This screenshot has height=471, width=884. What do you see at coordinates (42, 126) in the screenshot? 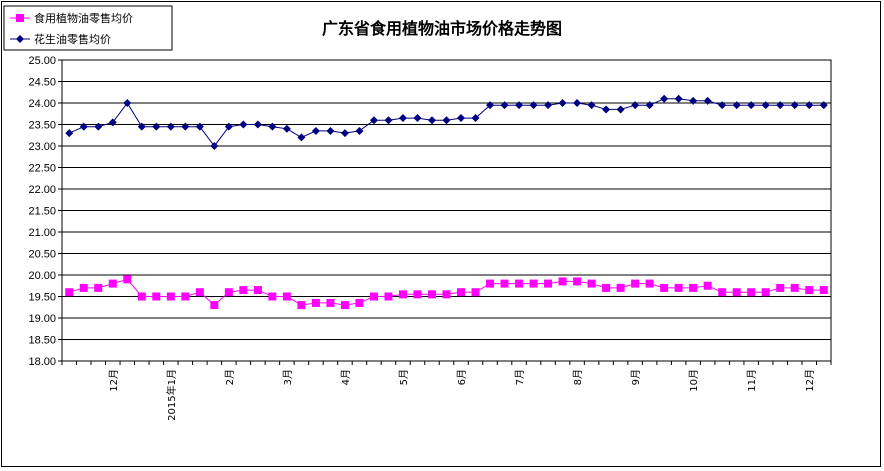
I see `y-tick-label: 23.50` at bounding box center [42, 126].